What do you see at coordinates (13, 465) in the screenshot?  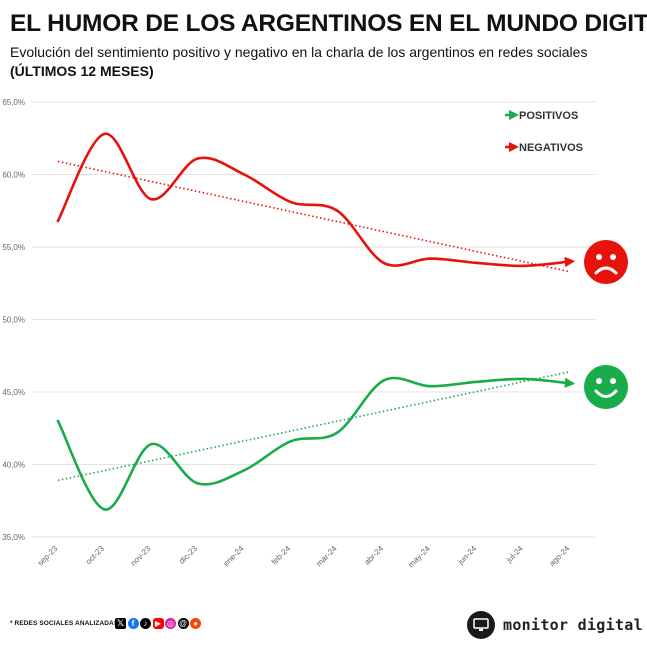 I see `y-tick-label: 40,0%` at bounding box center [13, 465].